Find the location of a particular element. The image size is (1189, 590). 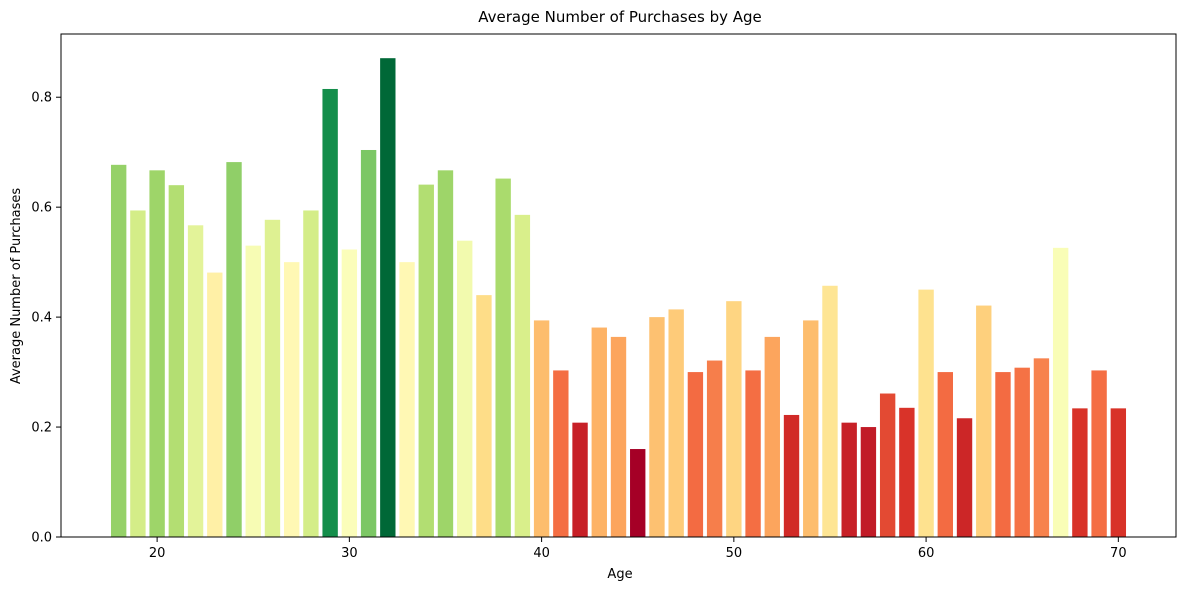

x-tick-label: 30 is located at coordinates (349, 553).